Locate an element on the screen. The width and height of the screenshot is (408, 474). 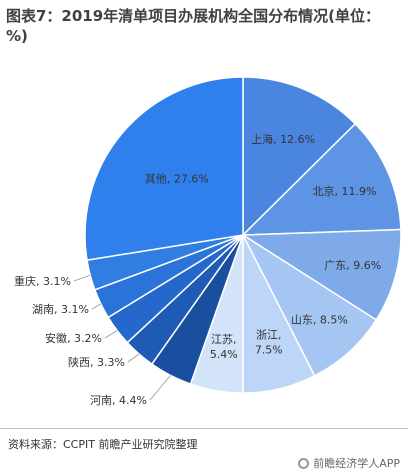
slice-value-4: 7.5% is located at coordinates (269, 350).